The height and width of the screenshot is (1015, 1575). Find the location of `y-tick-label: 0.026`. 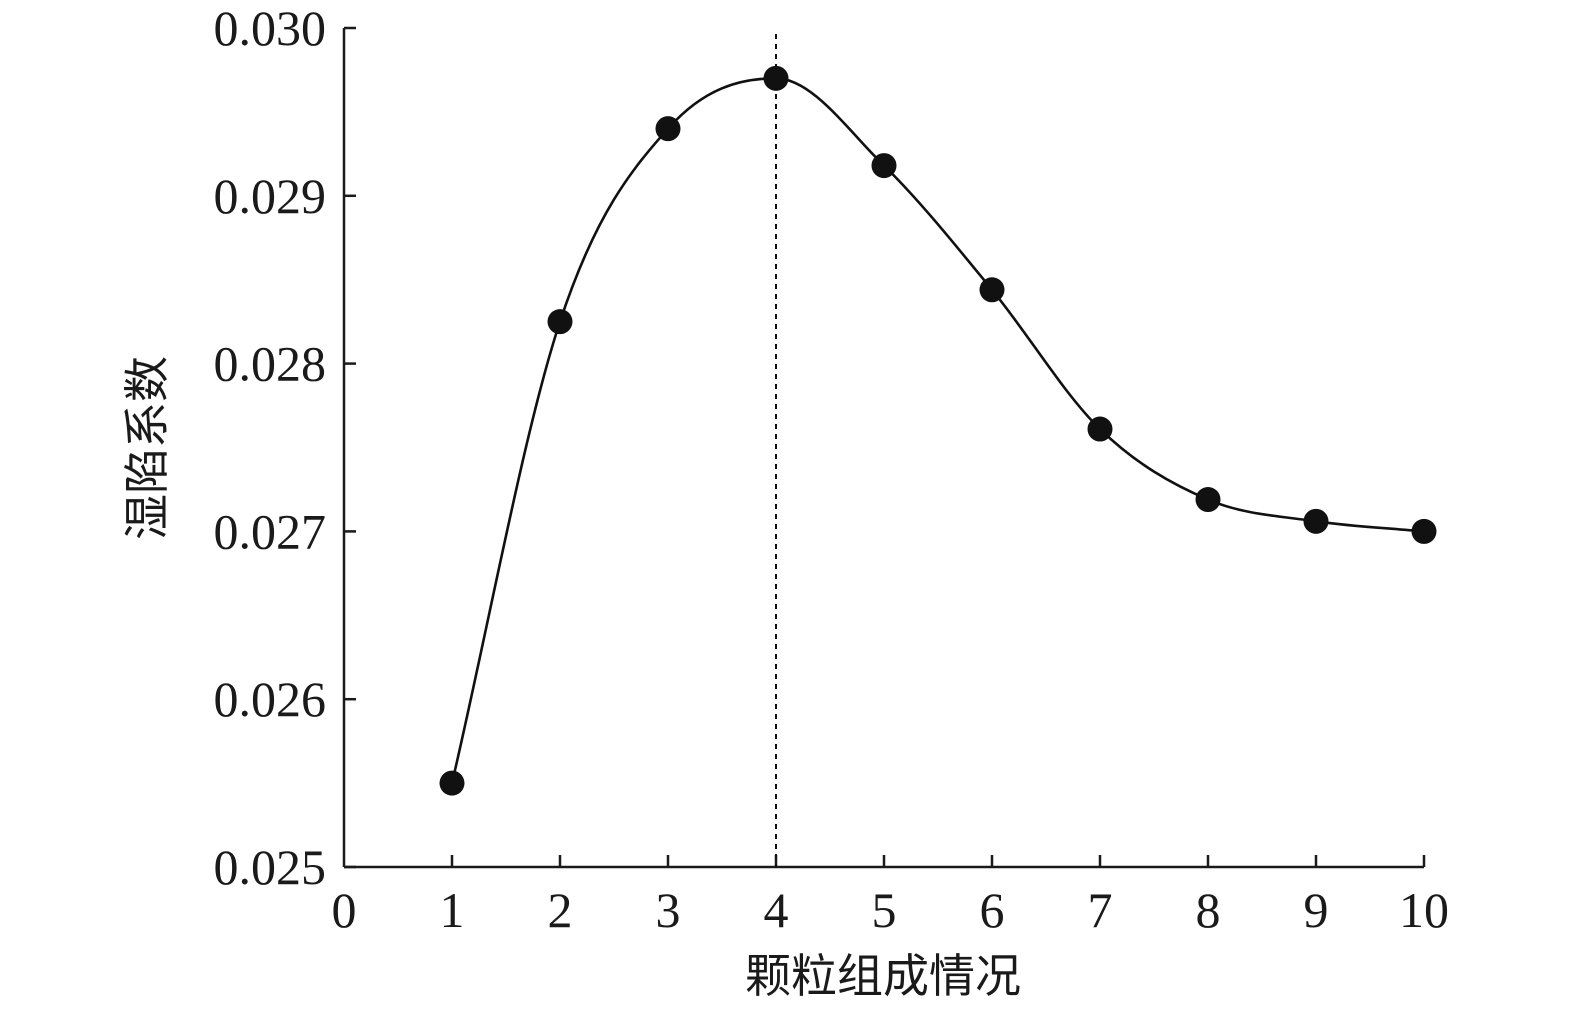

y-tick-label: 0.026 is located at coordinates (270, 699).